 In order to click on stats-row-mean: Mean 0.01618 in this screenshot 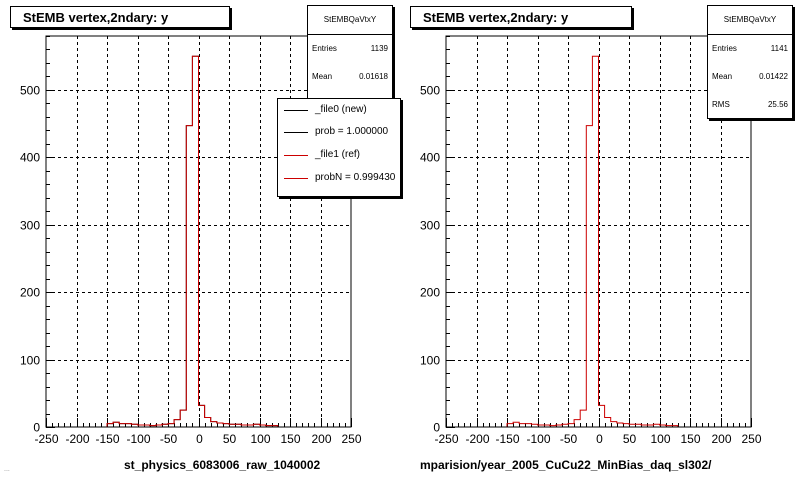, I will do `click(350, 77)`.